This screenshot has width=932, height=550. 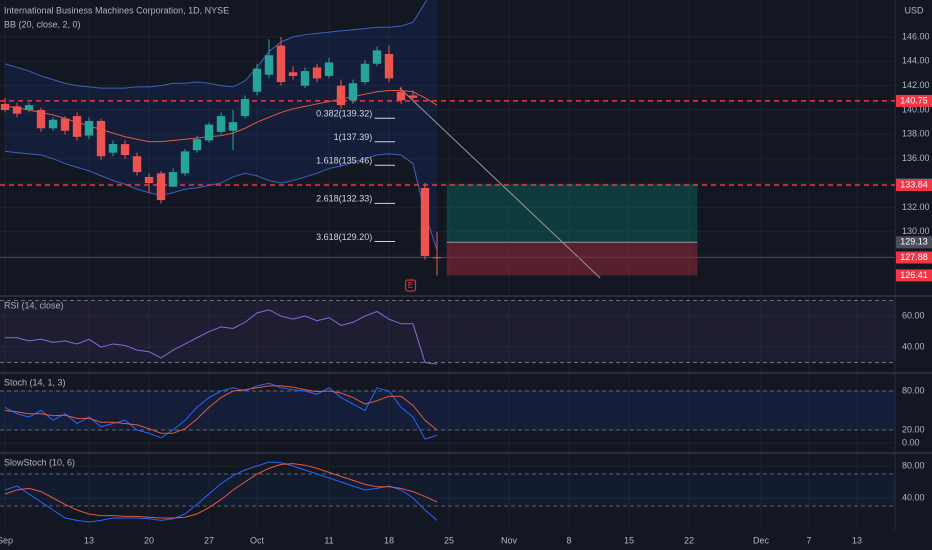 I want to click on y-tick-label: 140.00, so click(x=916, y=109).